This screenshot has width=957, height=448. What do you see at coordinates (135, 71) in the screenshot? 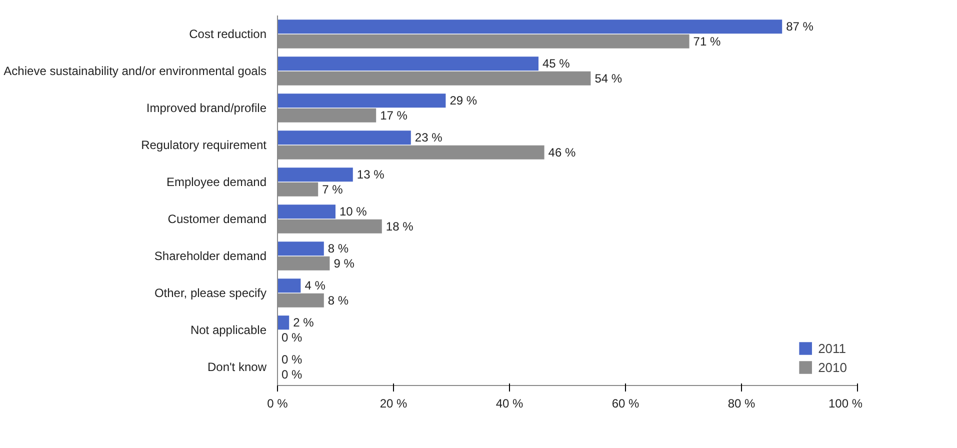
I see `y-tick-label: Achieve sustainability and/or environmental goals` at bounding box center [135, 71].